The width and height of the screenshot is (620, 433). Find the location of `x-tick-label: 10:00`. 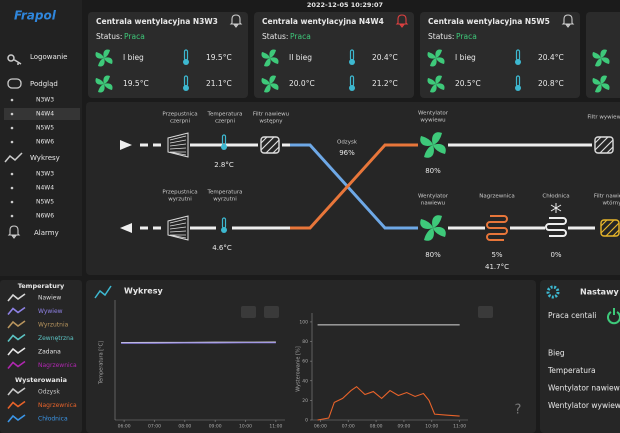

x-tick-label: 10:00 is located at coordinates (431, 427).